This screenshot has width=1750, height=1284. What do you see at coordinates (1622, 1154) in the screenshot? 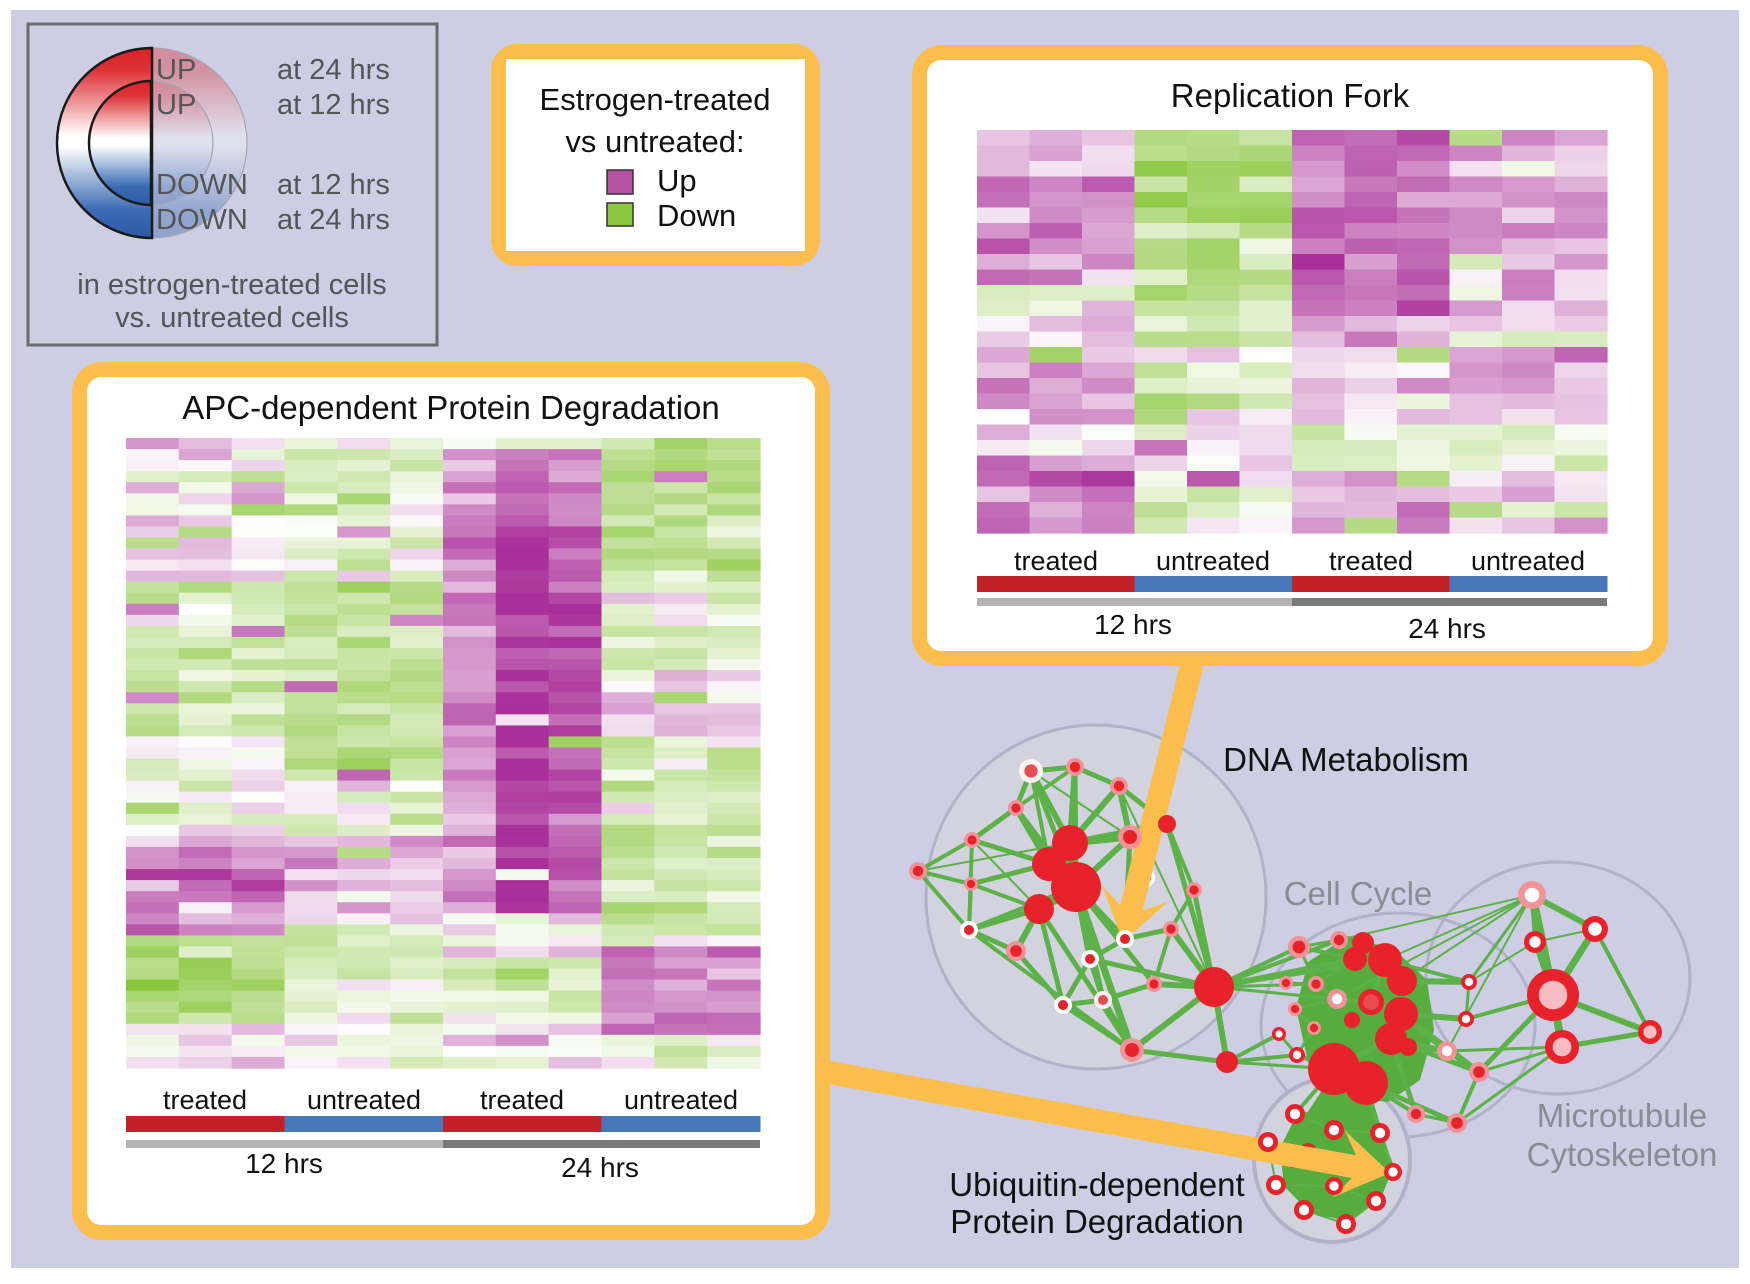
I see `svg-text: Cytoskeleton` at bounding box center [1622, 1154].